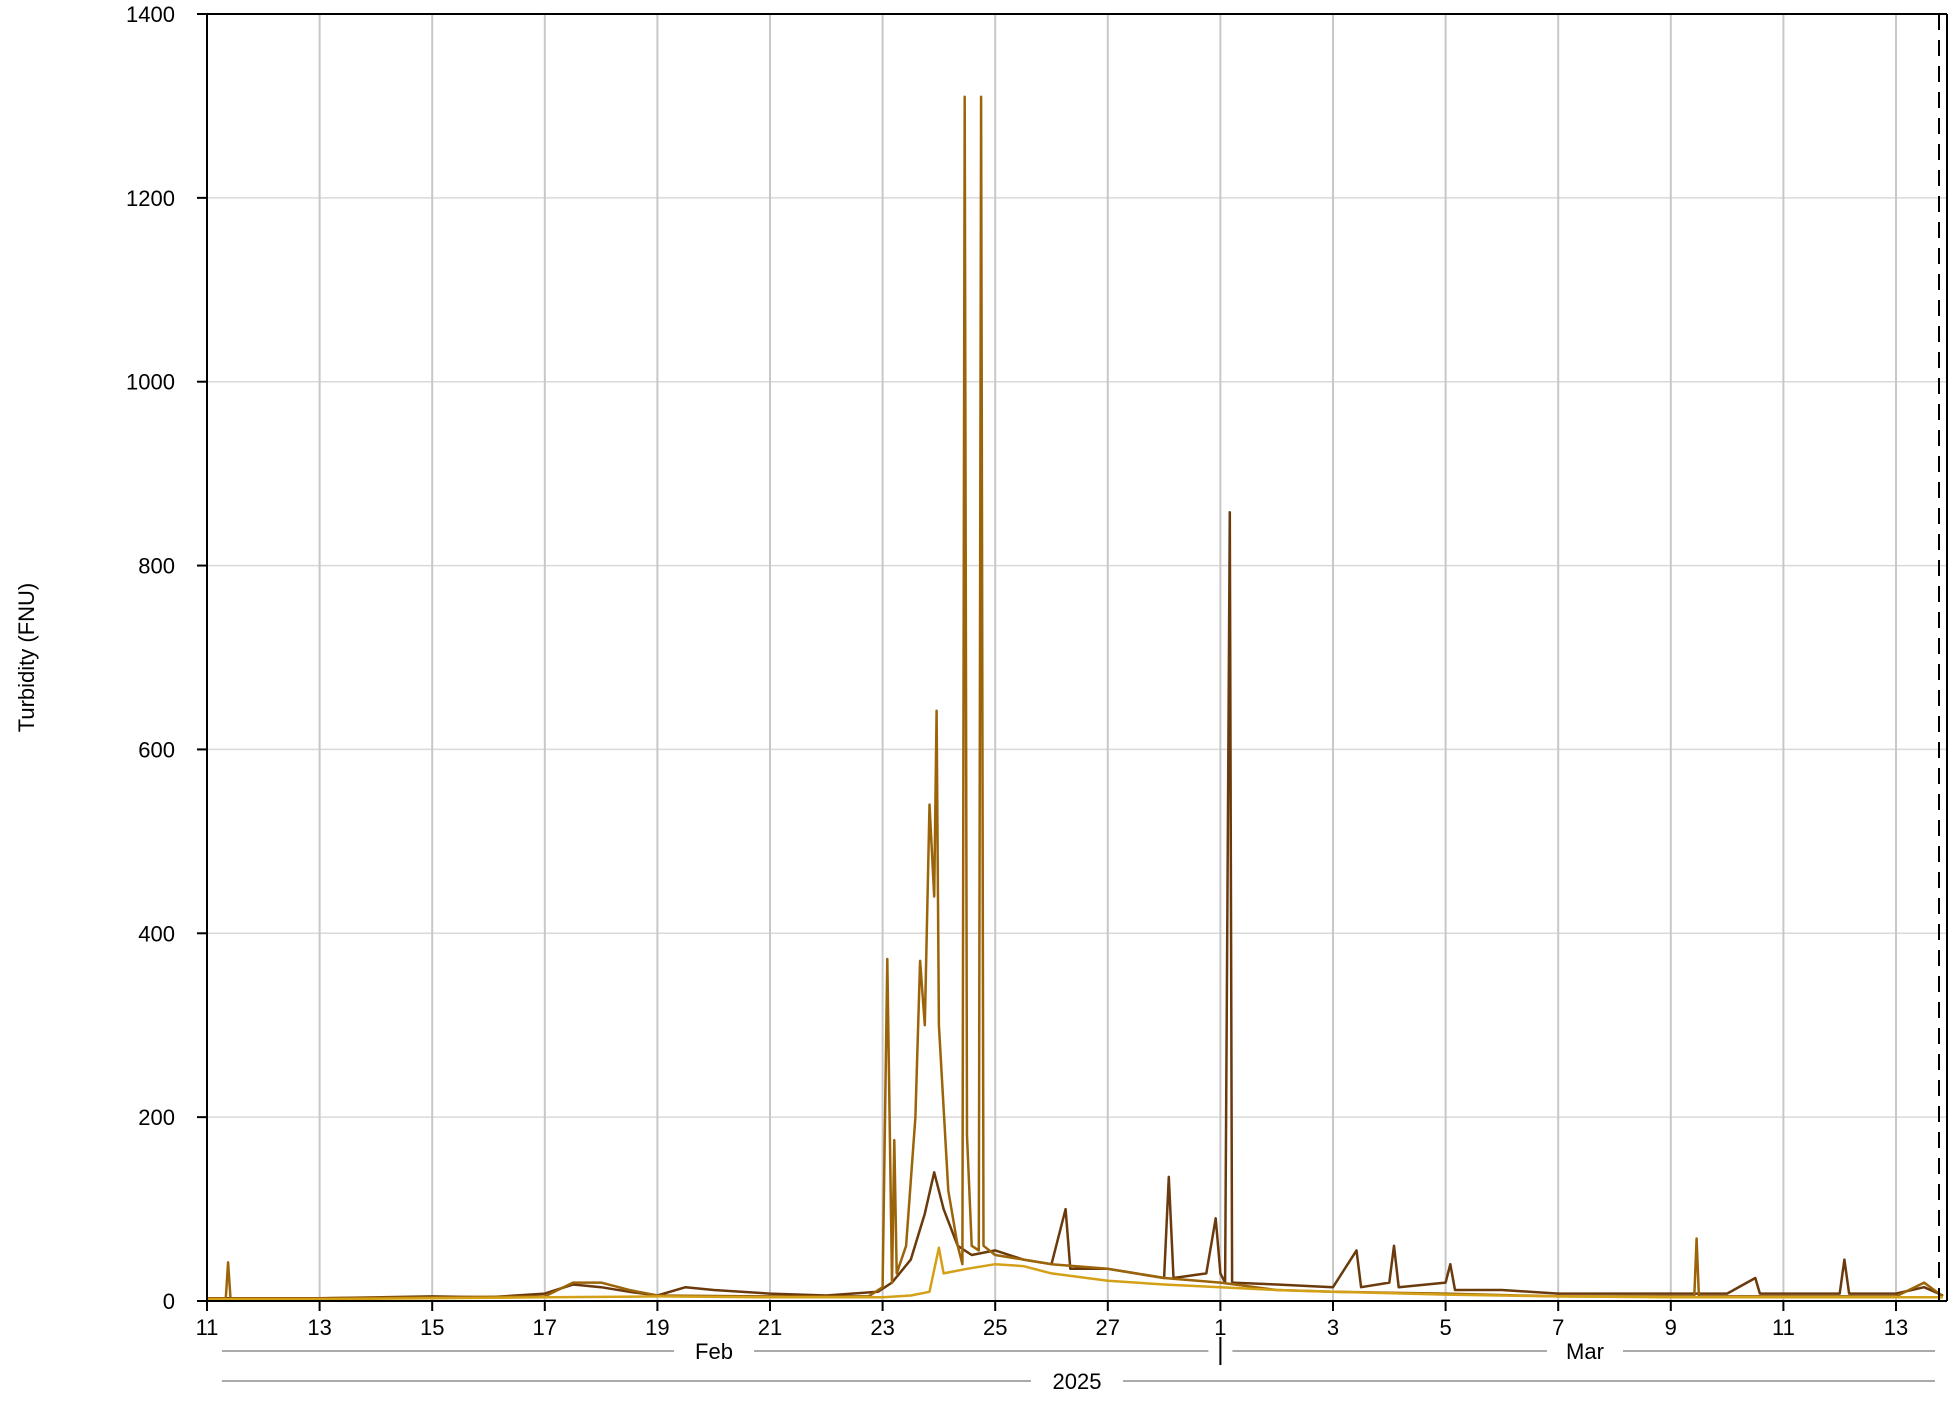 The image size is (1950, 1401). Describe the element at coordinates (169, 1301) in the screenshot. I see `y-tick-label-0: 0` at that location.